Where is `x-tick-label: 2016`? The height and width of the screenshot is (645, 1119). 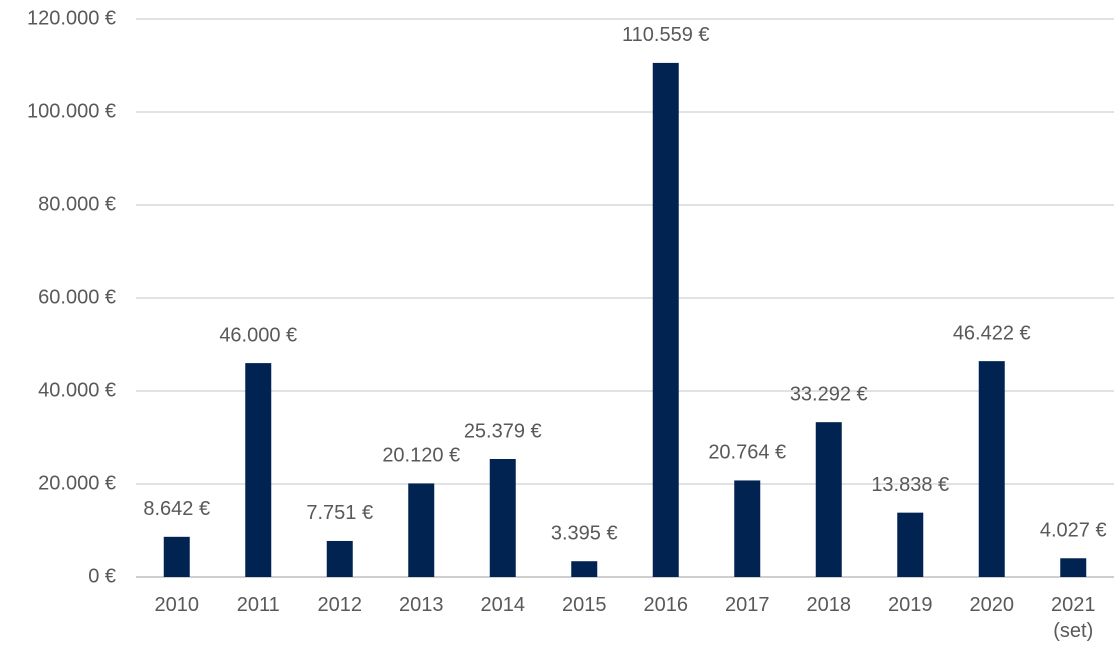
x-tick-label: 2016 is located at coordinates (666, 605).